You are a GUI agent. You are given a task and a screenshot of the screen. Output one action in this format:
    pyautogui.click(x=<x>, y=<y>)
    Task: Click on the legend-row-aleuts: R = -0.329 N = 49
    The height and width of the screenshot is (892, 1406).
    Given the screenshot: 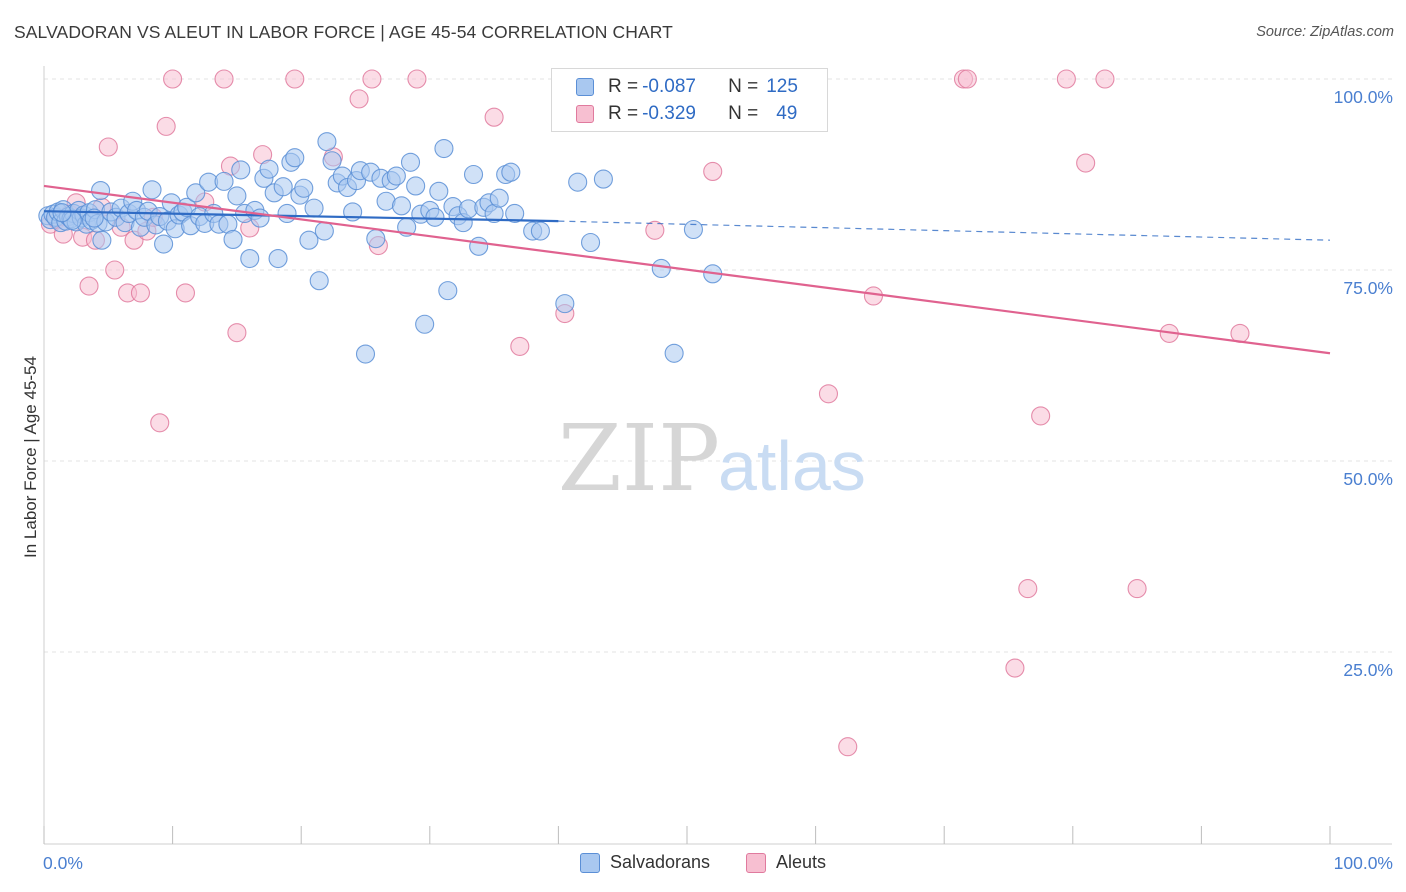 What is the action you would take?
    pyautogui.click(x=686, y=114)
    